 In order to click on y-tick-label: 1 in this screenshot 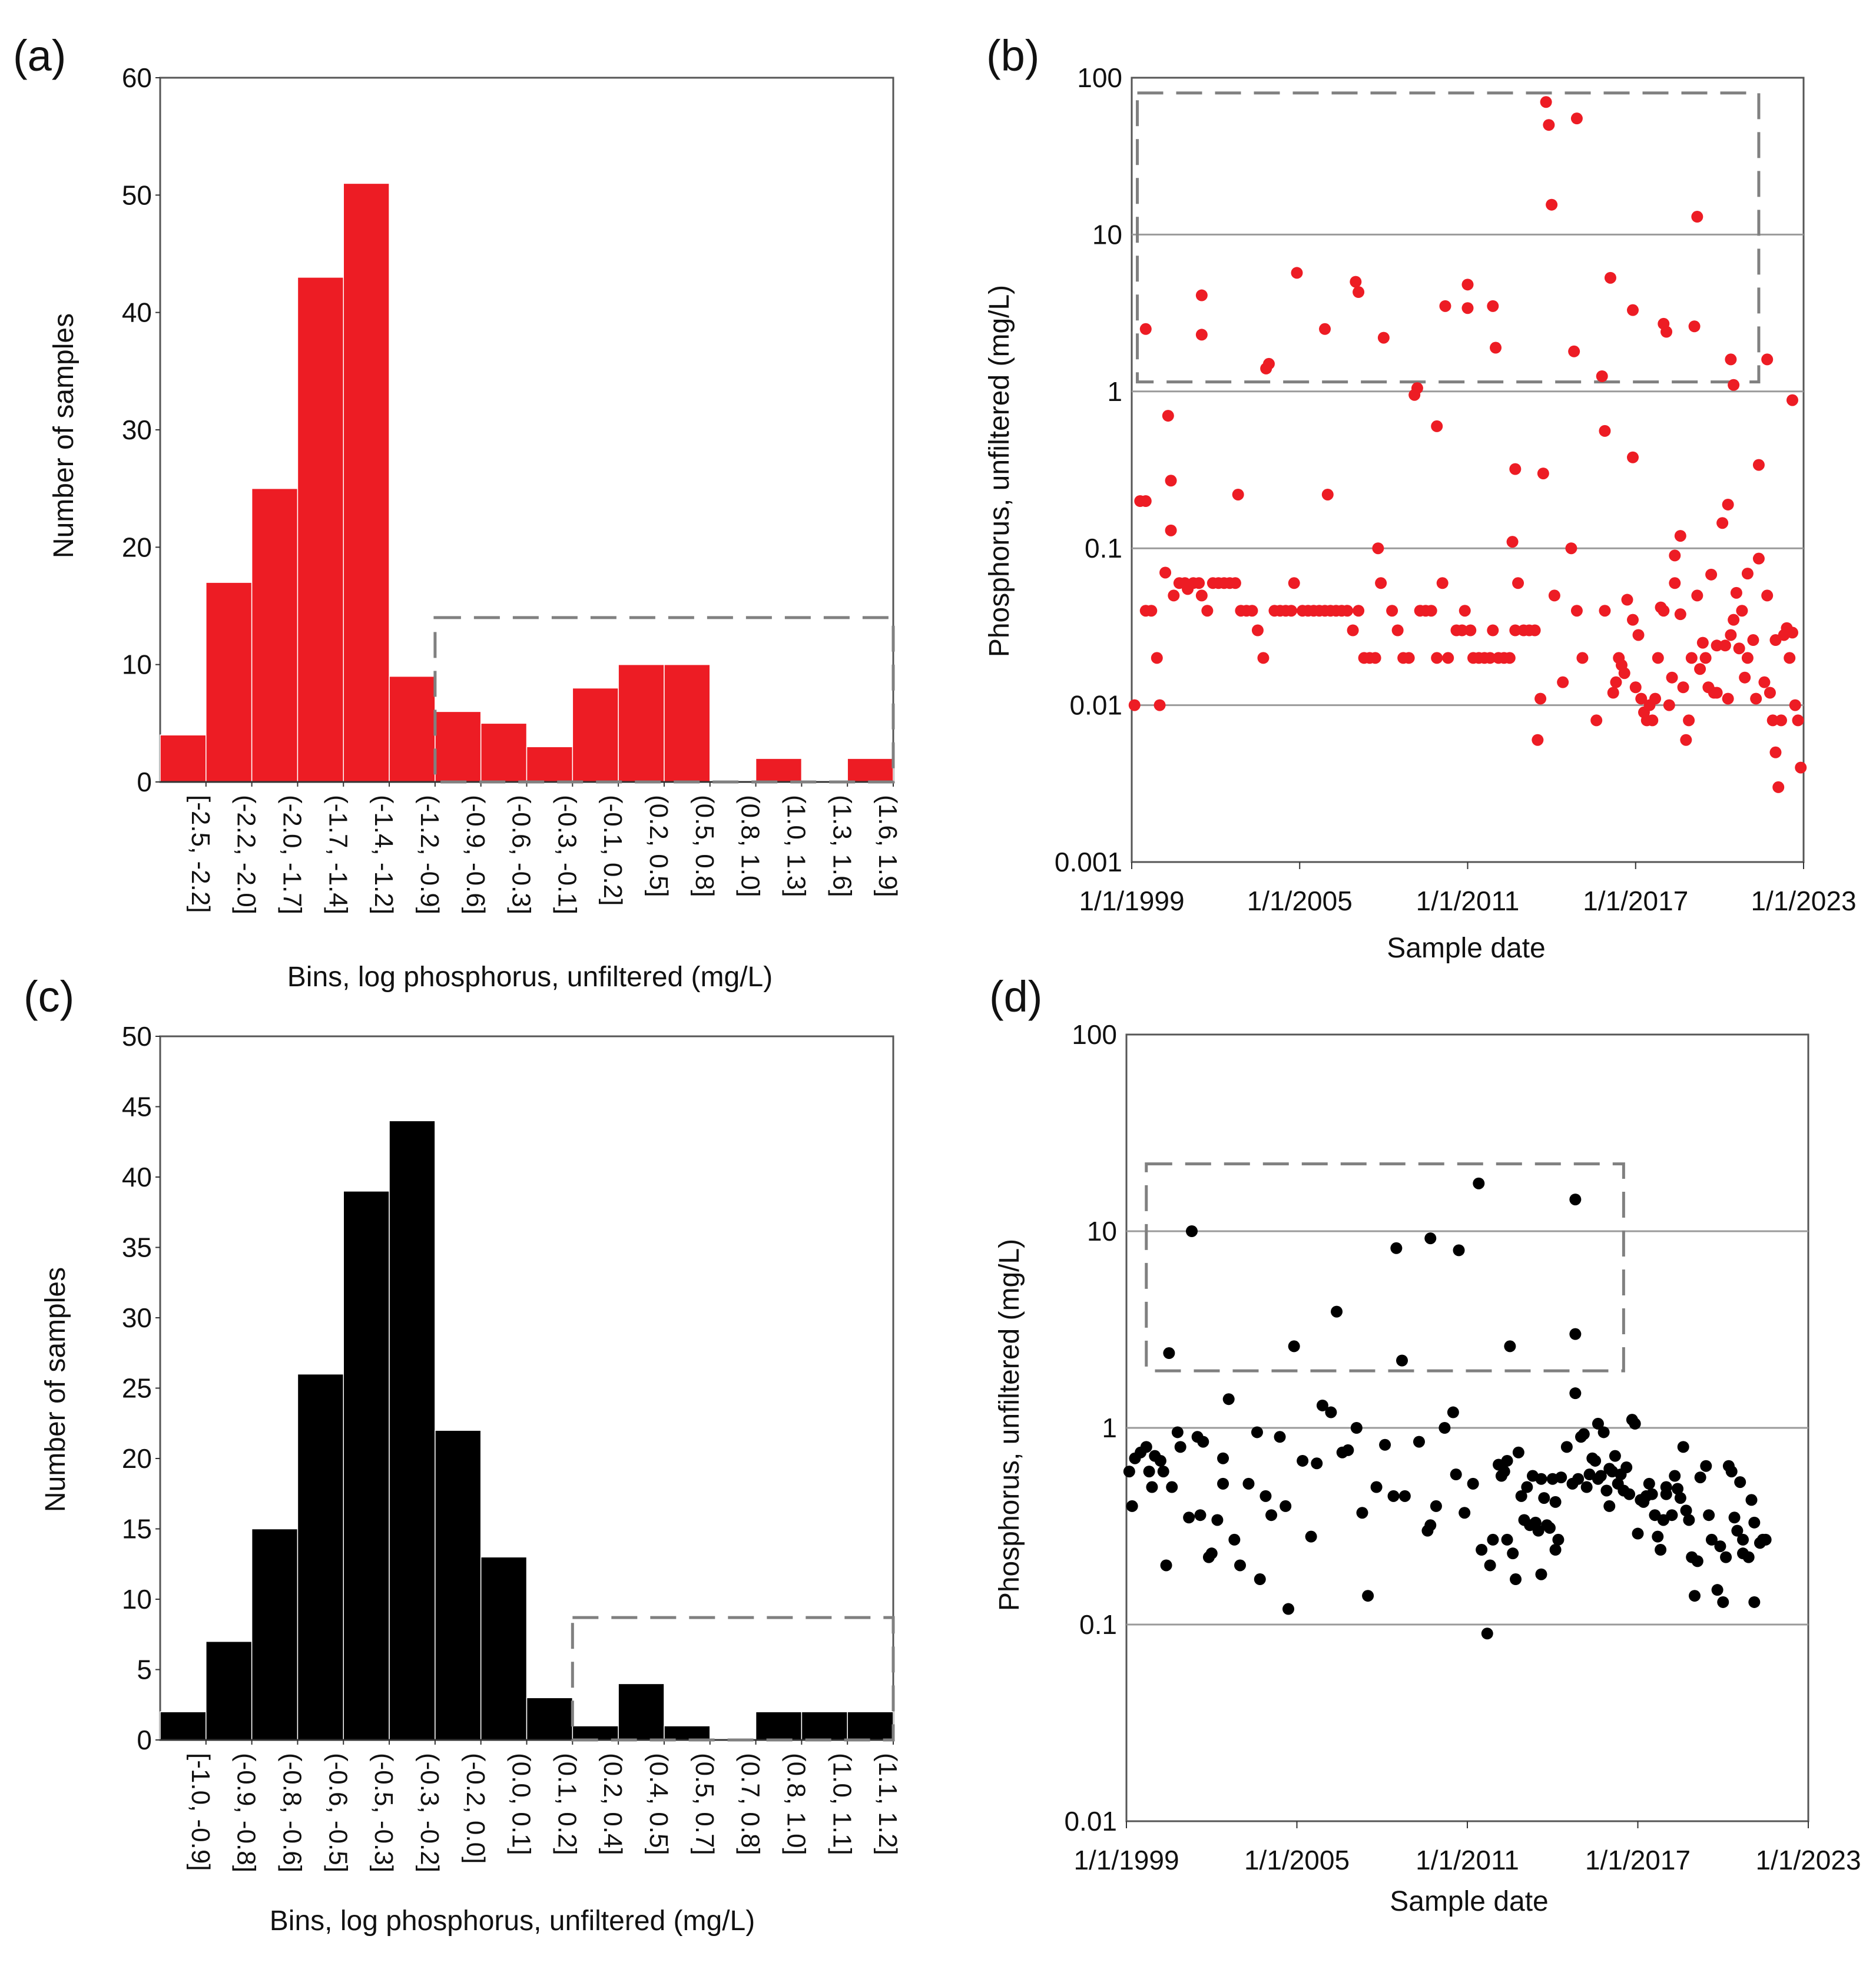, I will do `click(1109, 1428)`.